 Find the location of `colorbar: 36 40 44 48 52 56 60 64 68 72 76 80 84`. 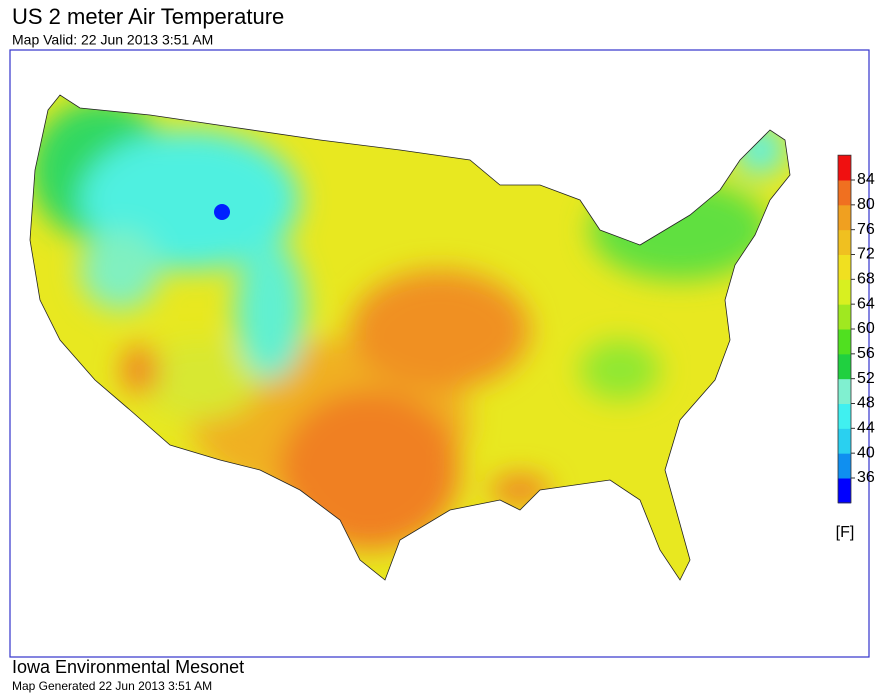

colorbar: 36 40 44 48 52 56 60 64 68 72 76 80 84 is located at coordinates (856, 329).